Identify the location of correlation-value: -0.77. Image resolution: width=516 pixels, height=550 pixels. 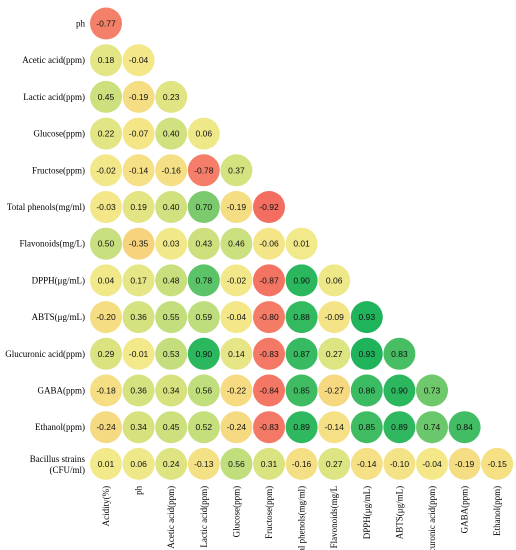
(106, 24).